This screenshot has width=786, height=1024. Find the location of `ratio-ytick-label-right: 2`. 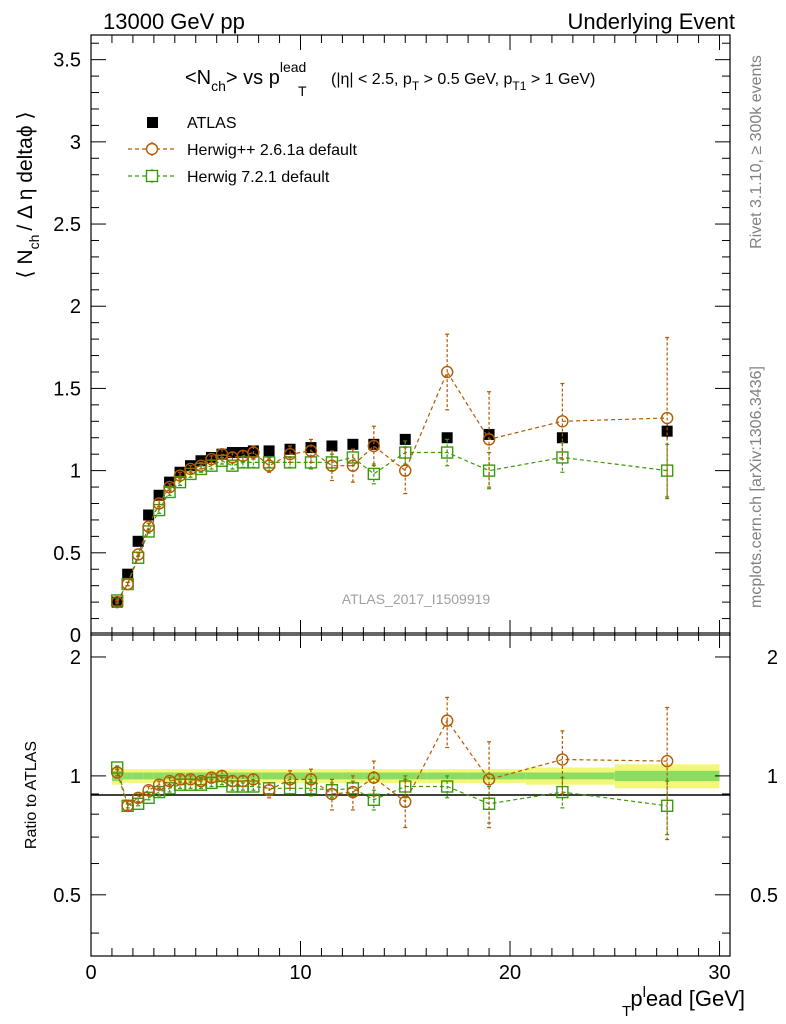

ratio-ytick-label-right: 2 is located at coordinates (772, 658).